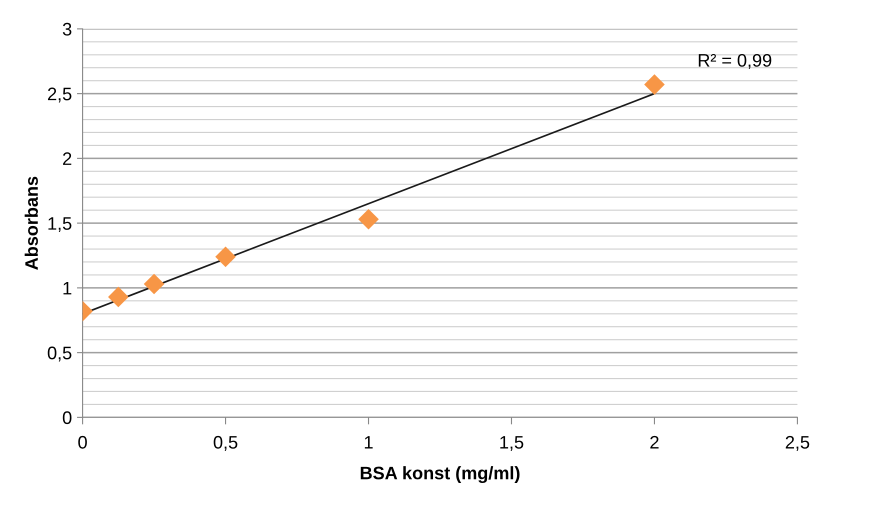 The height and width of the screenshot is (525, 888). I want to click on x-tick-label: 1,5, so click(512, 443).